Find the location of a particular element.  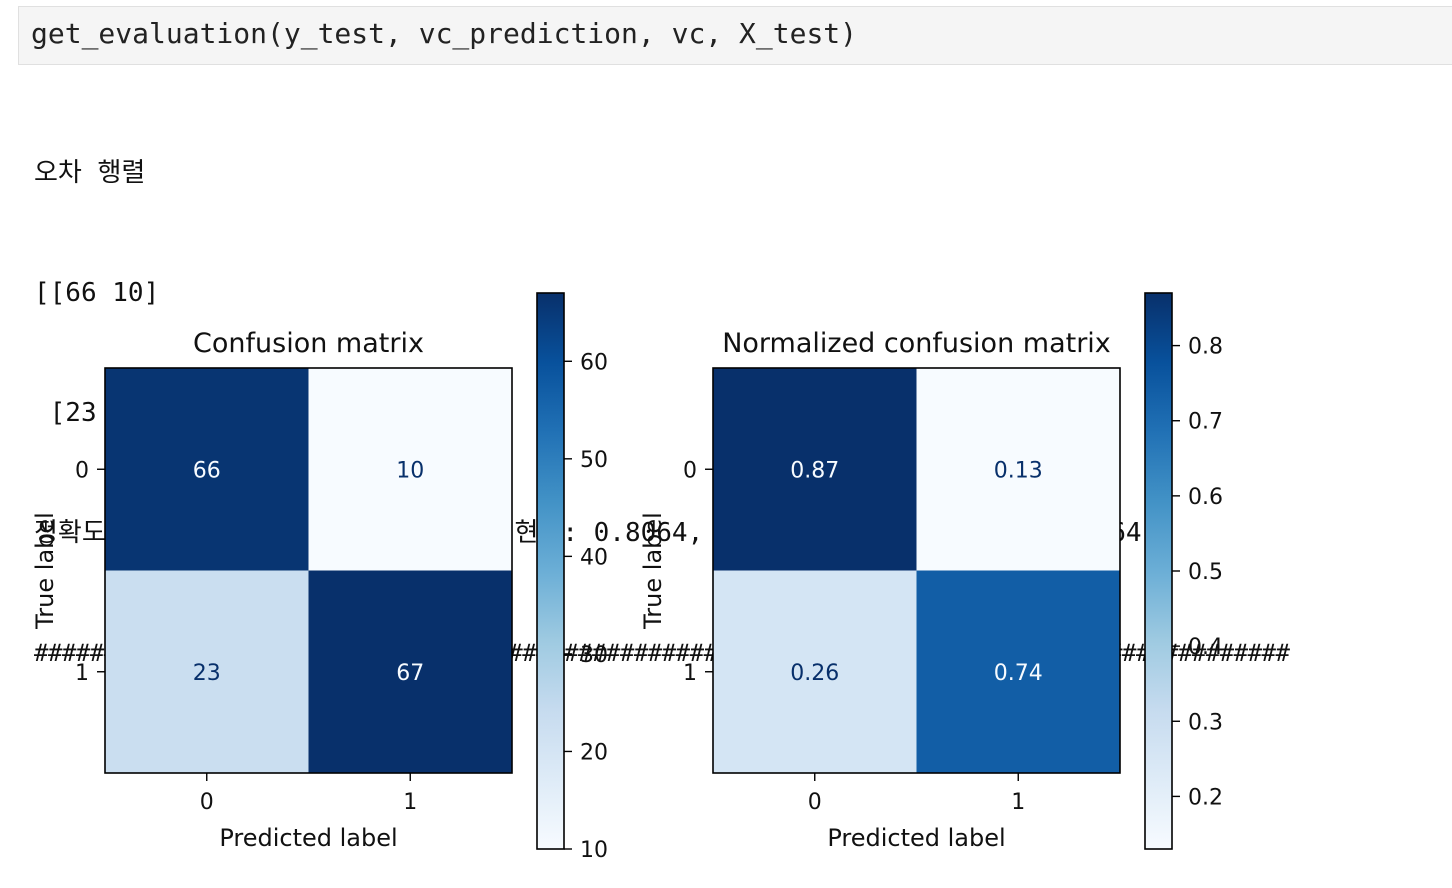

chart-1-ytick-label-1: 1 is located at coordinates (690, 673).